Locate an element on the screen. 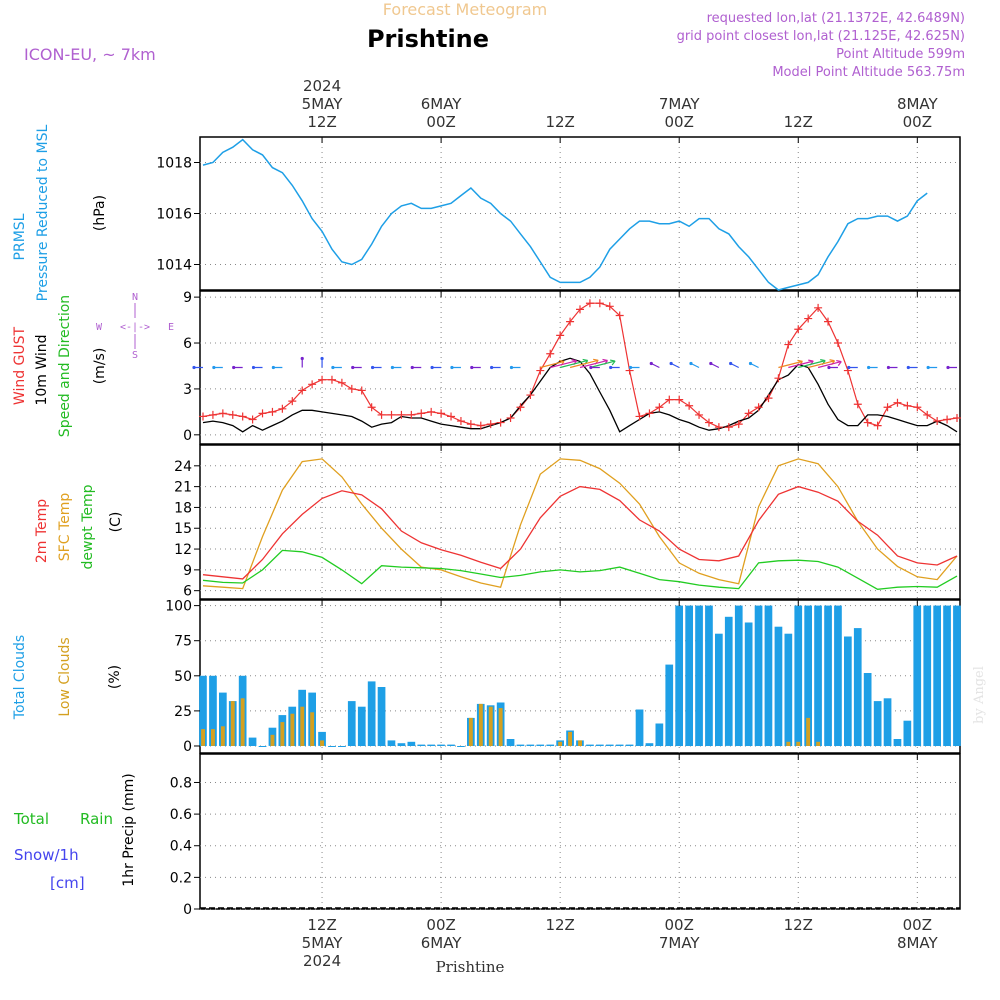  time-label-bottom: 6MAY is located at coordinates (442, 943).